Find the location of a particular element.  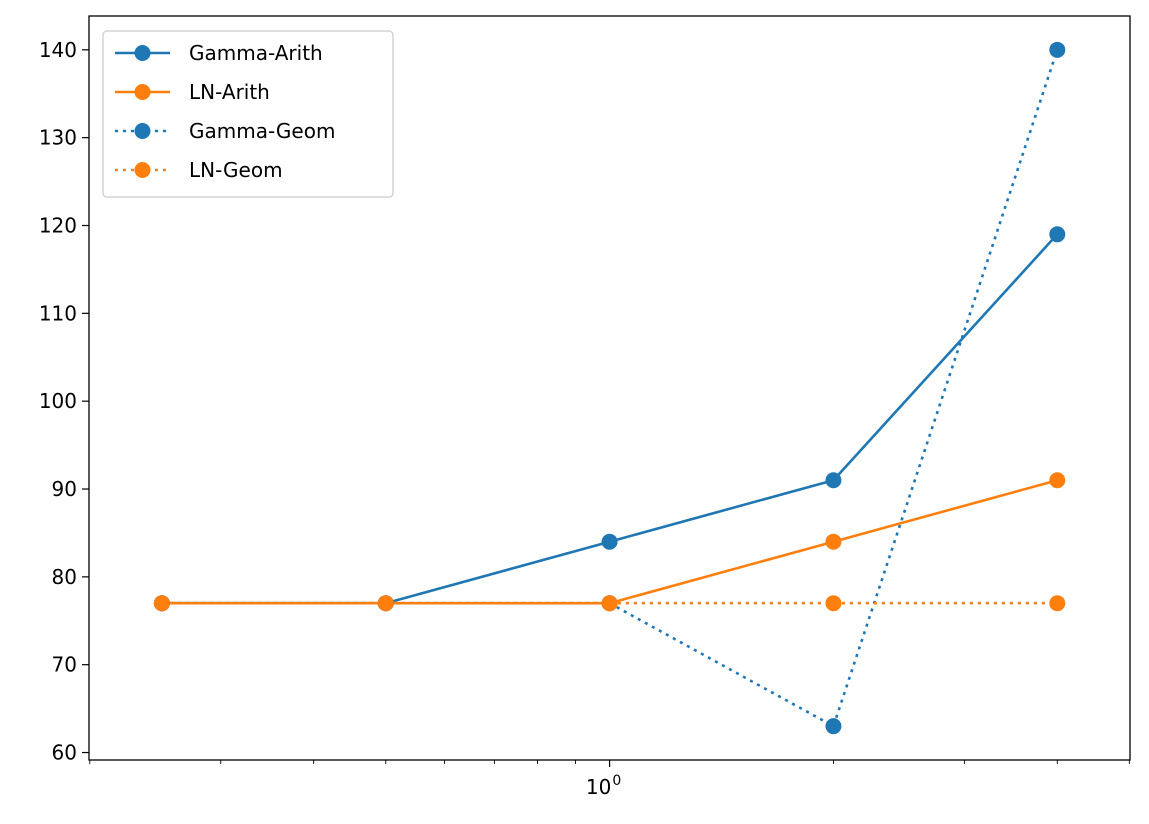

legend-item: Gamma-Geom is located at coordinates (225, 131).